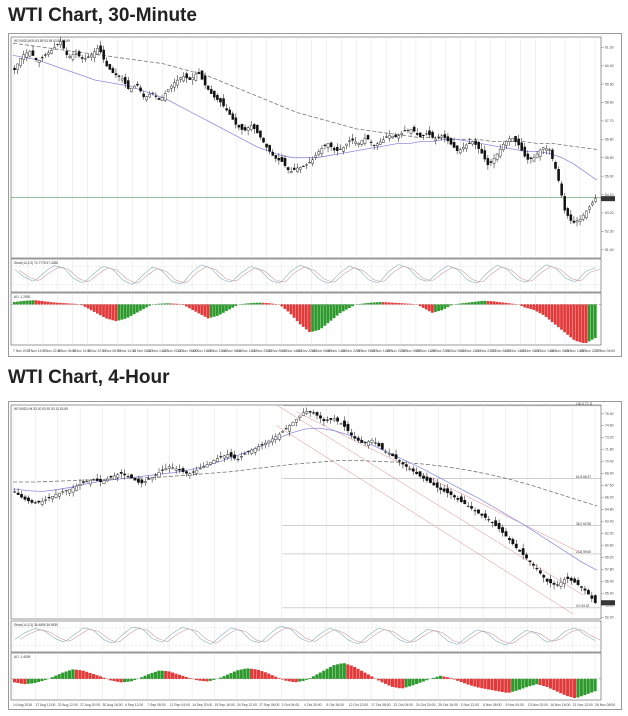 The width and height of the screenshot is (628, 716). I want to click on chart-title-30-minute: WTI Chart, 30-Minute, so click(102, 15).